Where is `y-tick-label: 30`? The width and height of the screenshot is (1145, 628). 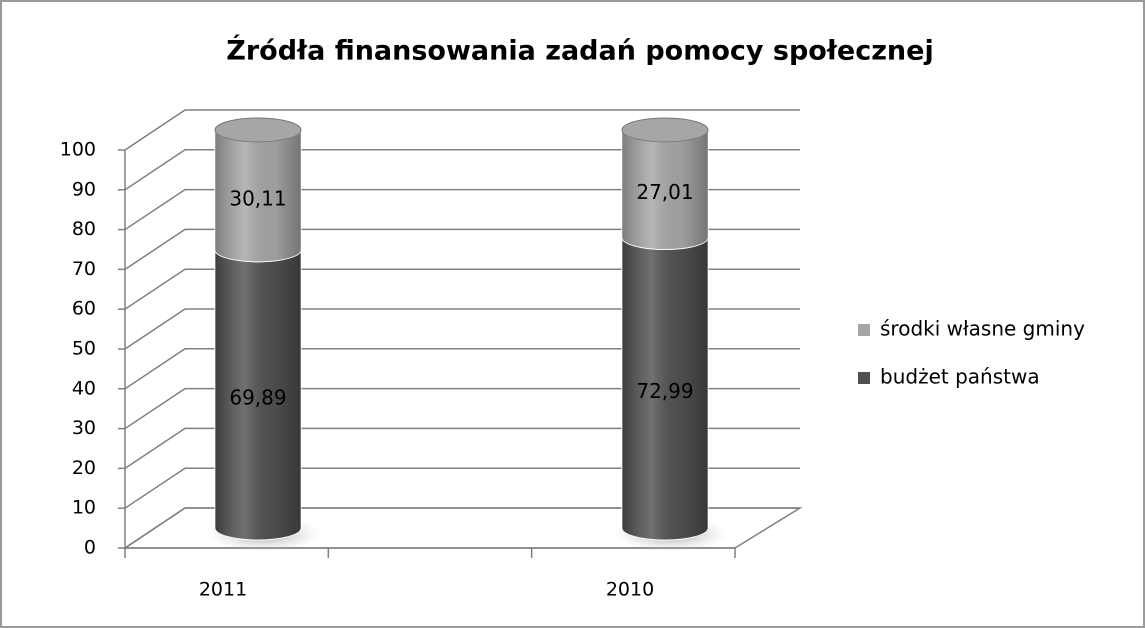
y-tick-label: 30 is located at coordinates (84, 428).